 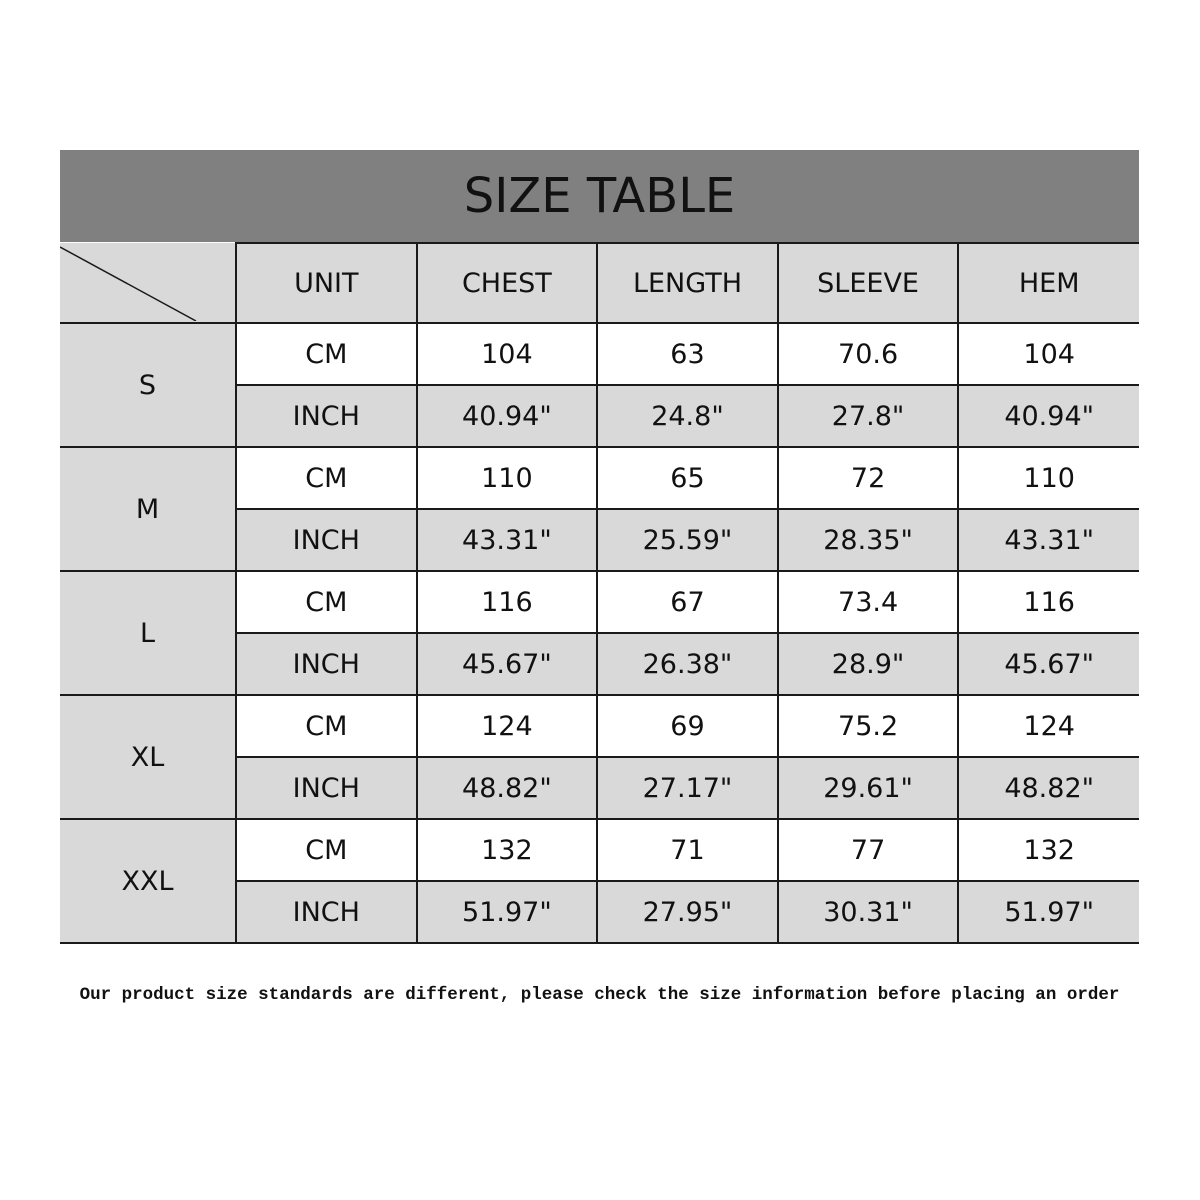 I want to click on table-row: XL CM 124 69 75.2 124, so click(x=599, y=757).